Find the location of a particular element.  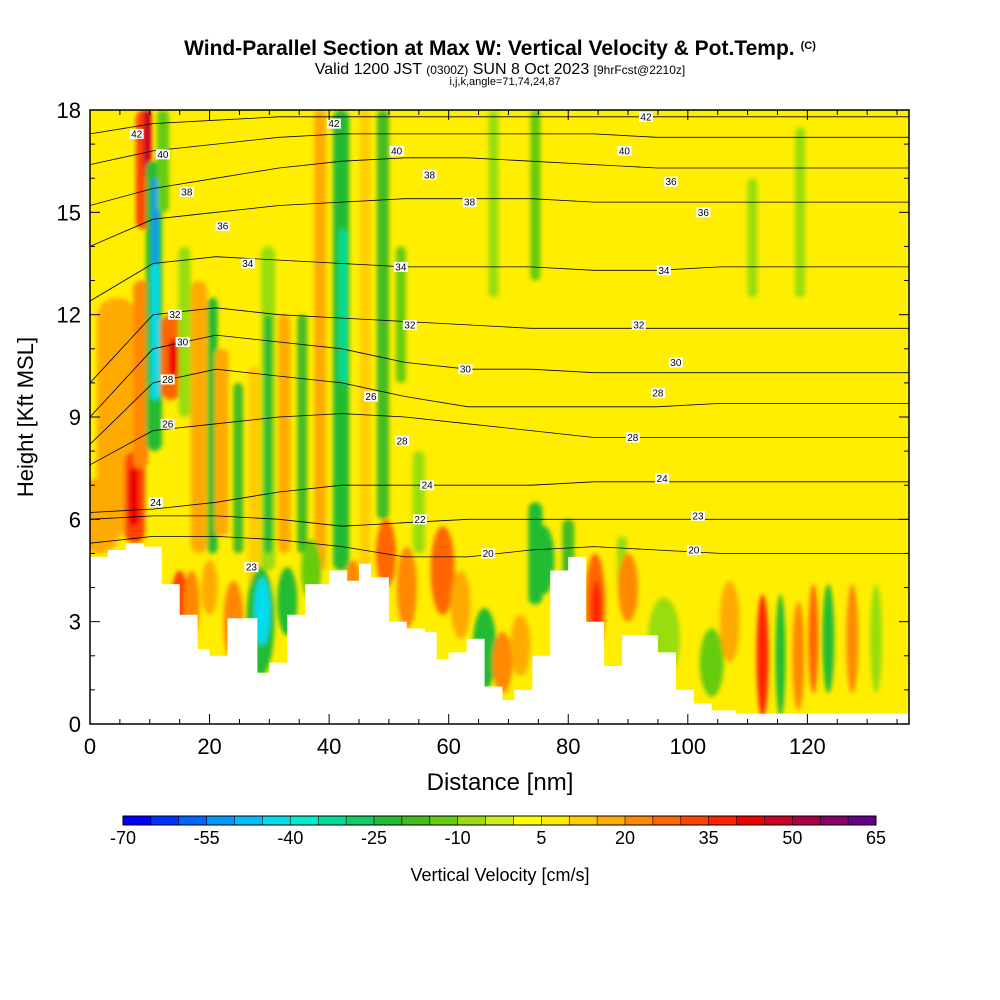

contour-label: 30 is located at coordinates (183, 342).